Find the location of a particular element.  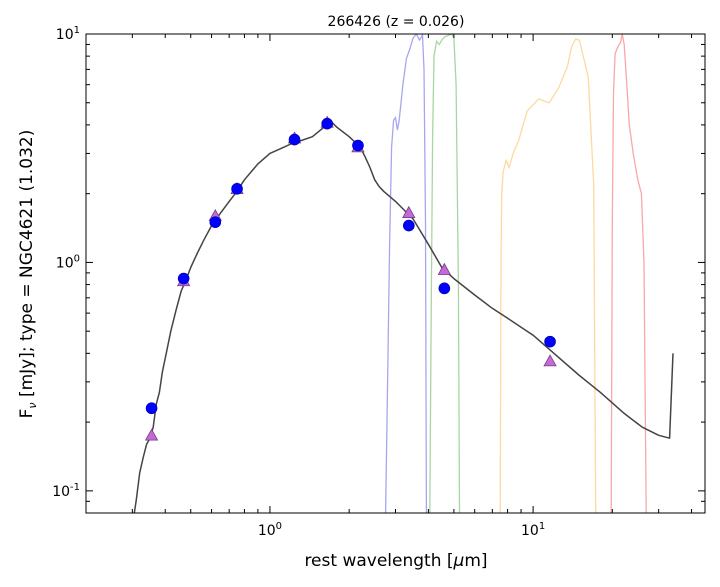

x-tick-label: 100 is located at coordinates (270, 530).